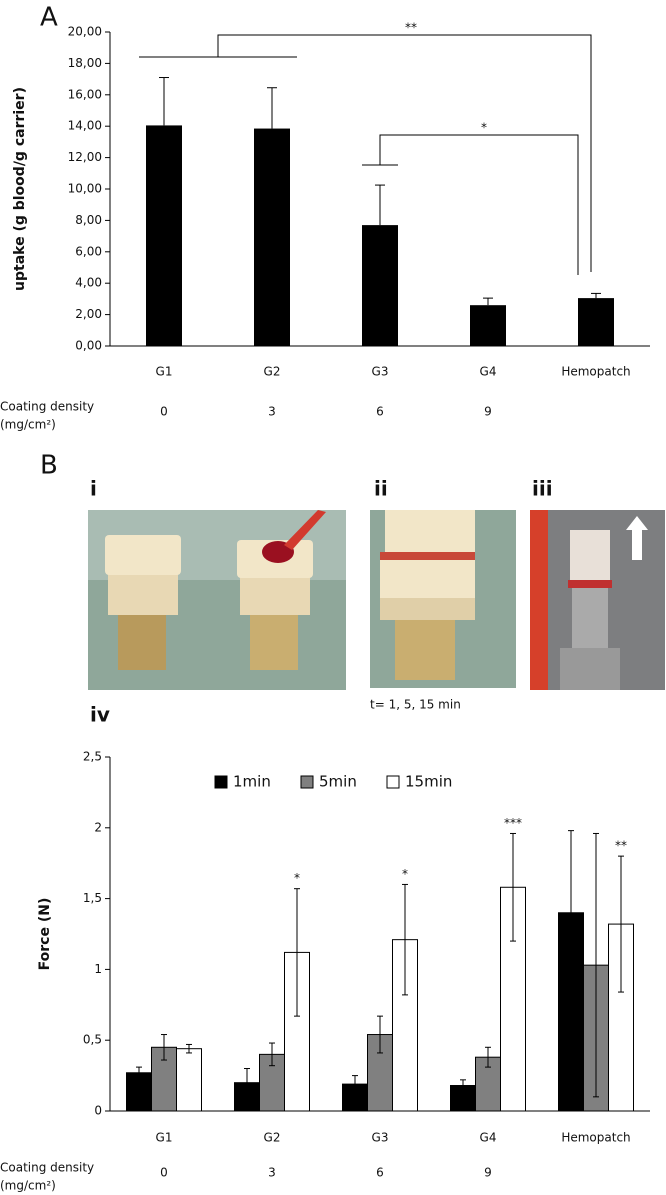 This screenshot has width=666, height=1195. I want to click on y-tick-label: 8,00, so click(88, 220).